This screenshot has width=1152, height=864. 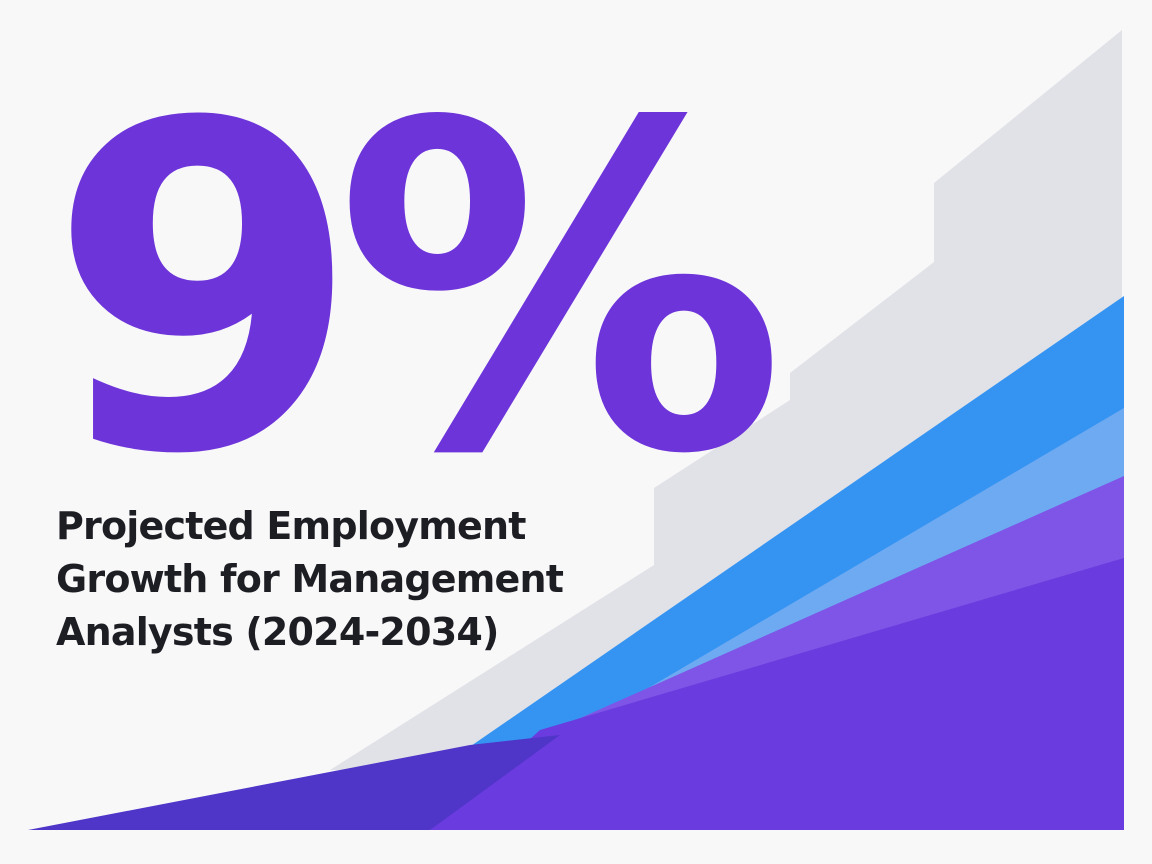 What do you see at coordinates (291, 526) in the screenshot?
I see `headline-line-1: Projected Employment` at bounding box center [291, 526].